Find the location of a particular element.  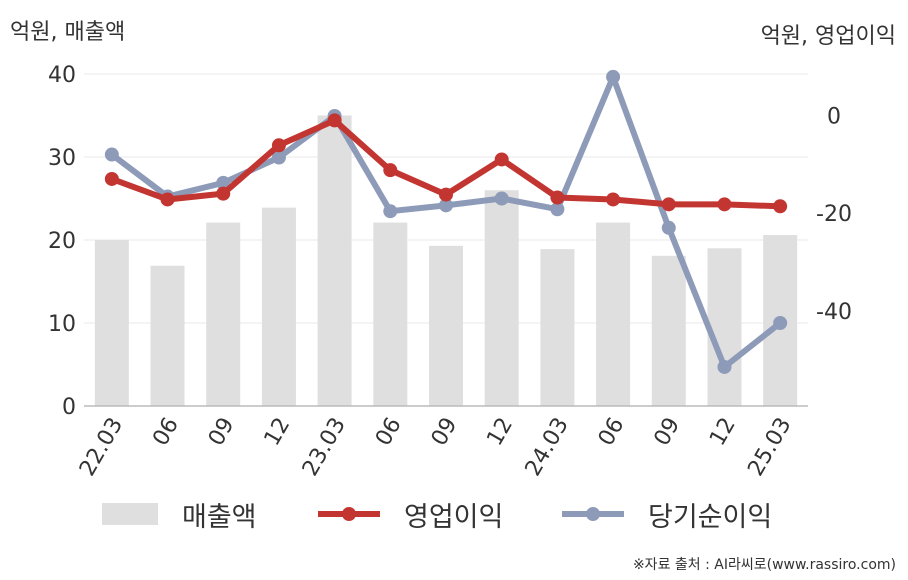

legend-item-net-income: 당기순이익 is located at coordinates (667, 514).